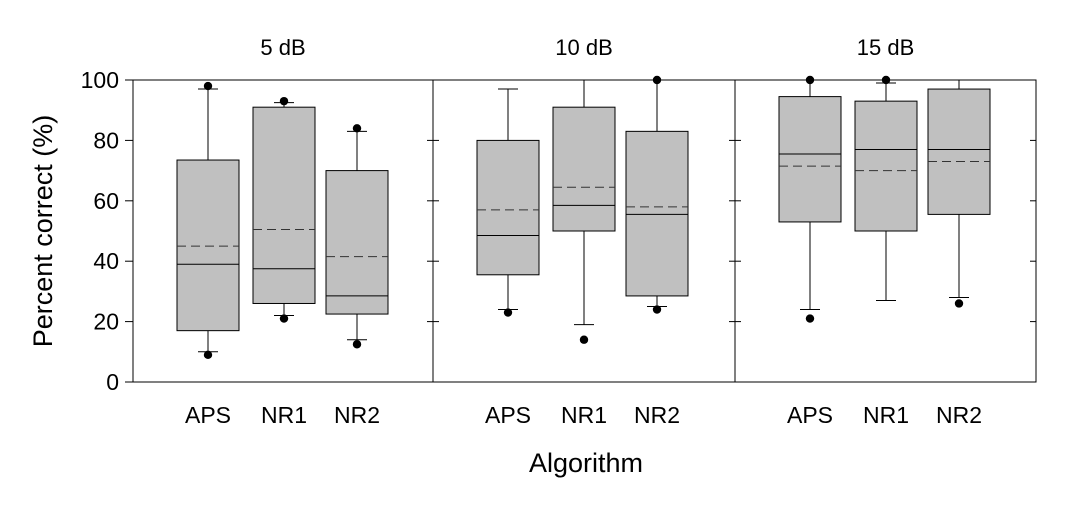  What do you see at coordinates (586, 463) in the screenshot?
I see `x-axis-label: Algorithm` at bounding box center [586, 463].